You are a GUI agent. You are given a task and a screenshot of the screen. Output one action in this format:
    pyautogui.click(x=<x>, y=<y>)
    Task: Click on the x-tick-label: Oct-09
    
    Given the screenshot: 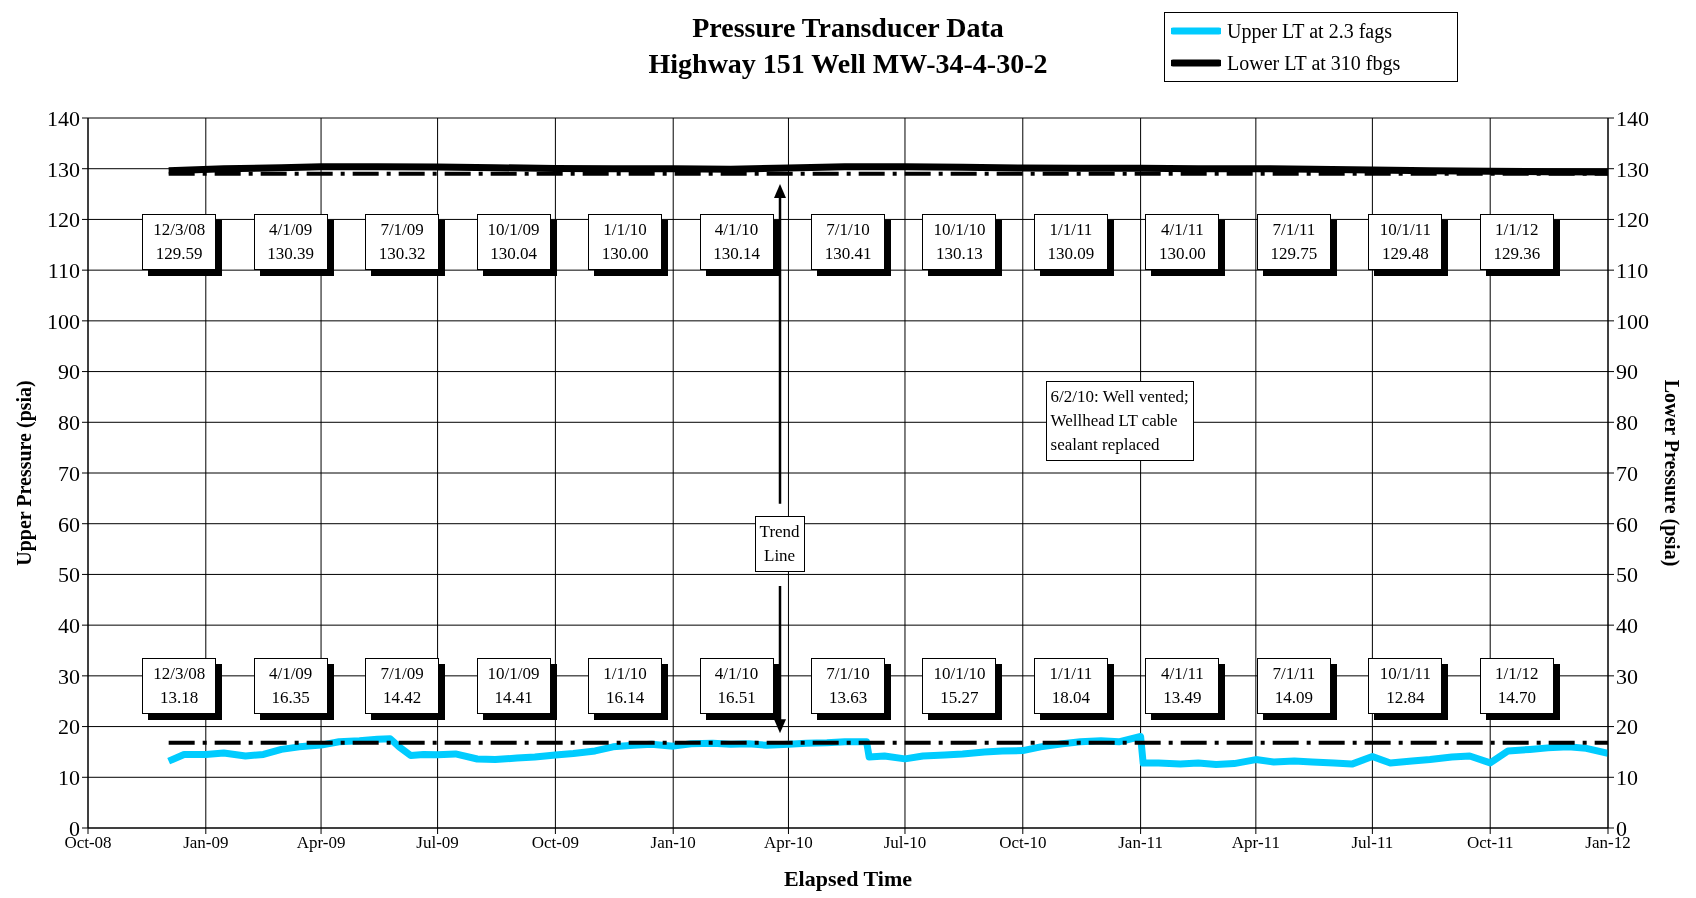 What is the action you would take?
    pyautogui.click(x=555, y=843)
    